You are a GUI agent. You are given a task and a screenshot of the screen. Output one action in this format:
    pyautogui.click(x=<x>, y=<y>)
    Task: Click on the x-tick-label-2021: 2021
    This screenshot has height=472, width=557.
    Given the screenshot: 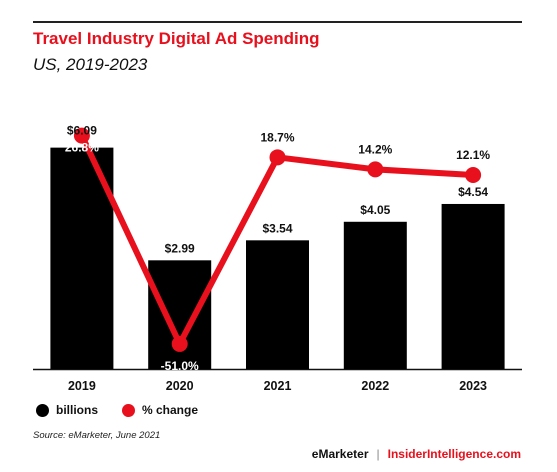 What is the action you would take?
    pyautogui.click(x=278, y=386)
    